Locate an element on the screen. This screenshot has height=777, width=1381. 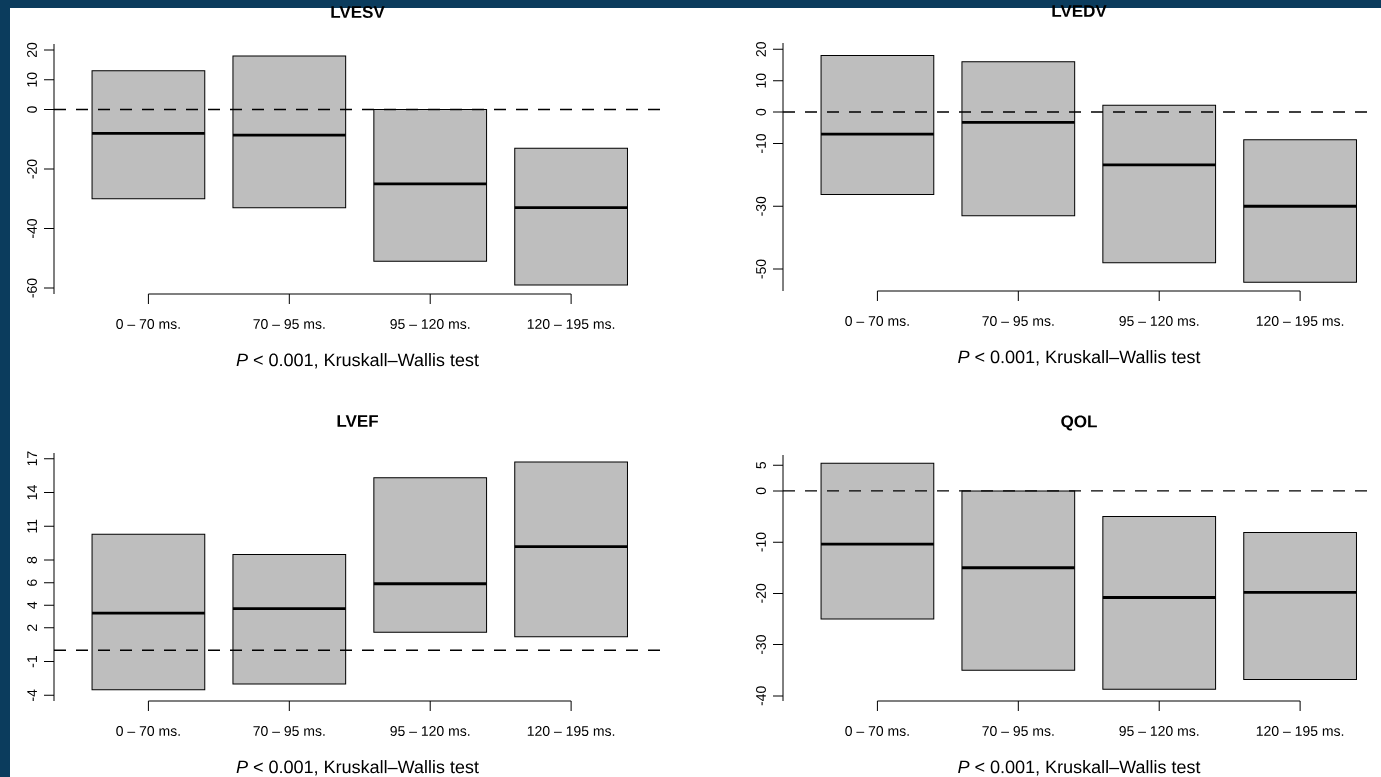
y-tick-label: 6 is located at coordinates (32, 582).